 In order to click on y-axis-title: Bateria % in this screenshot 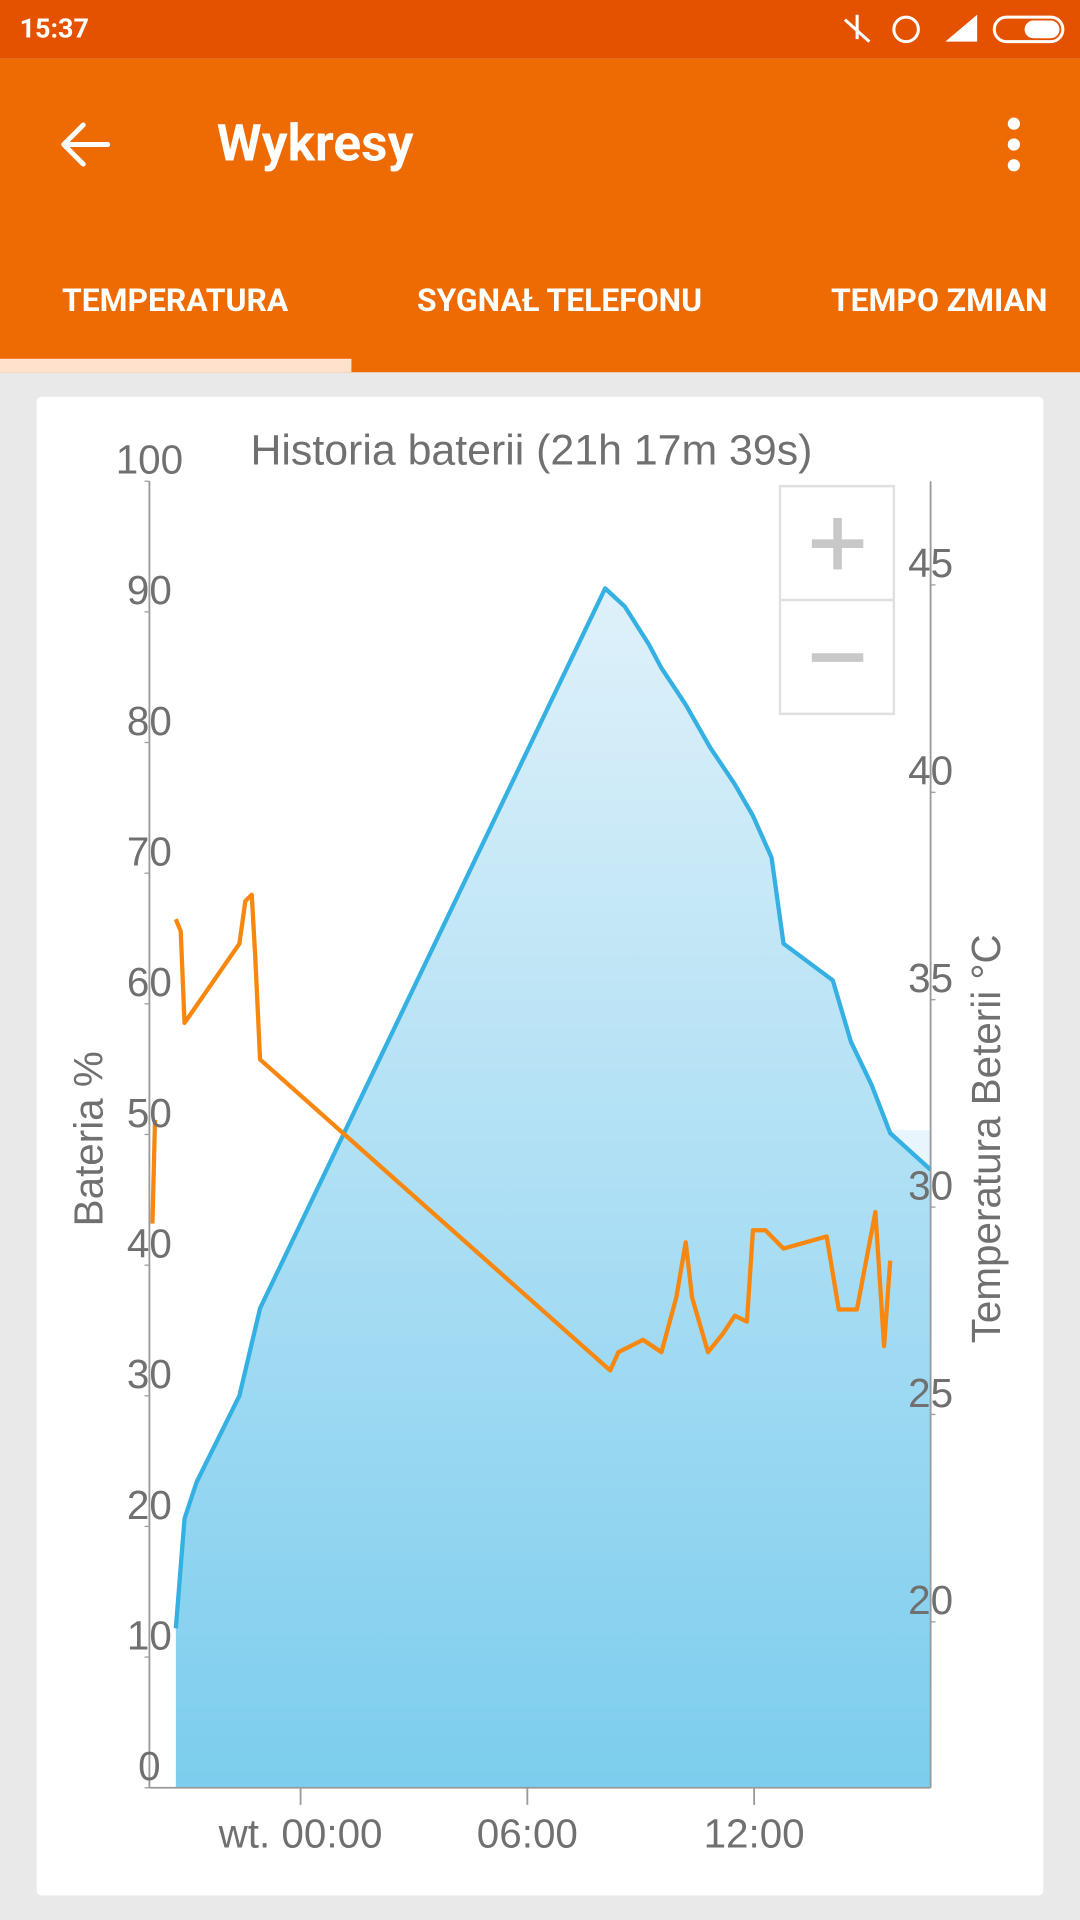, I will do `click(89, 1138)`.